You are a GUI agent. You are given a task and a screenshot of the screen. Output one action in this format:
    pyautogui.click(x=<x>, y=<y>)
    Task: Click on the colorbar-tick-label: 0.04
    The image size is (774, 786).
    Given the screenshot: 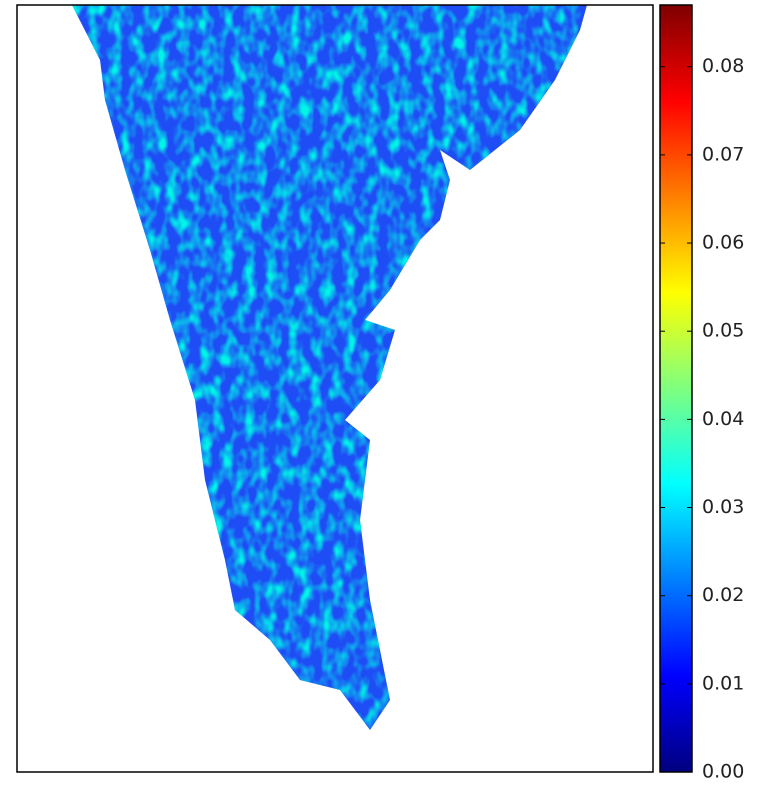 What is the action you would take?
    pyautogui.click(x=723, y=419)
    